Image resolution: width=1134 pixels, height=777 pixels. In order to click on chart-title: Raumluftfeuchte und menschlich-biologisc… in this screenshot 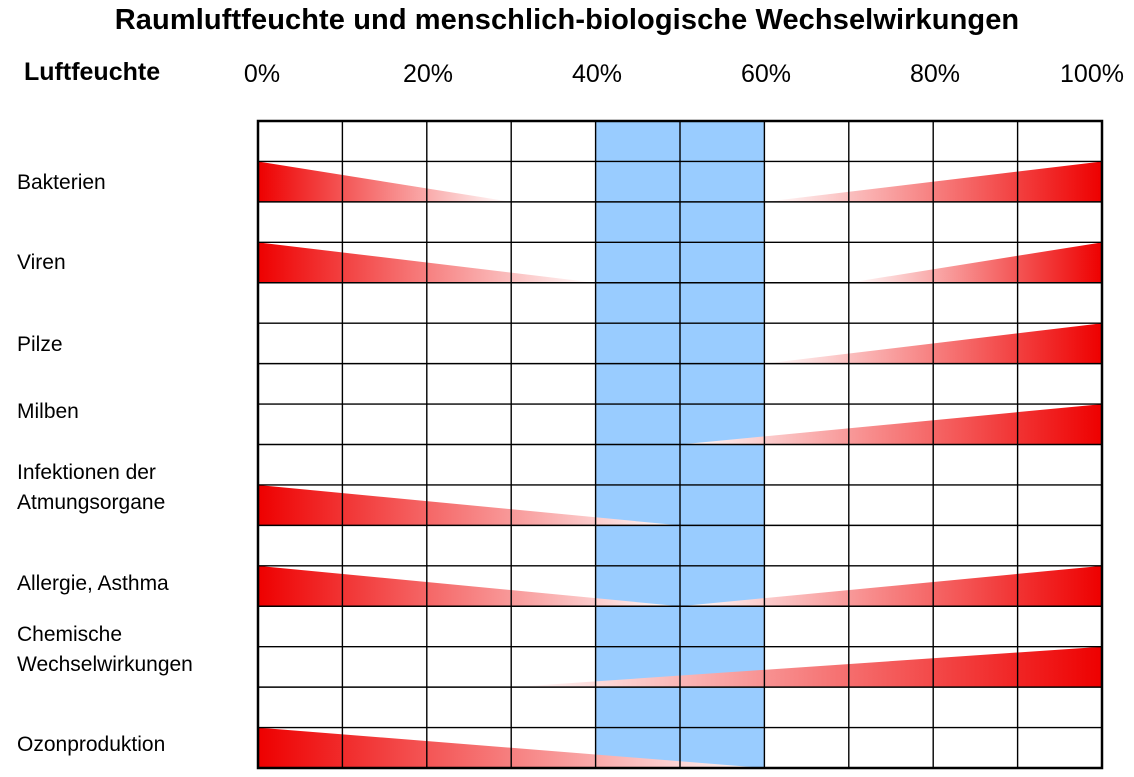, I will do `click(567, 20)`.